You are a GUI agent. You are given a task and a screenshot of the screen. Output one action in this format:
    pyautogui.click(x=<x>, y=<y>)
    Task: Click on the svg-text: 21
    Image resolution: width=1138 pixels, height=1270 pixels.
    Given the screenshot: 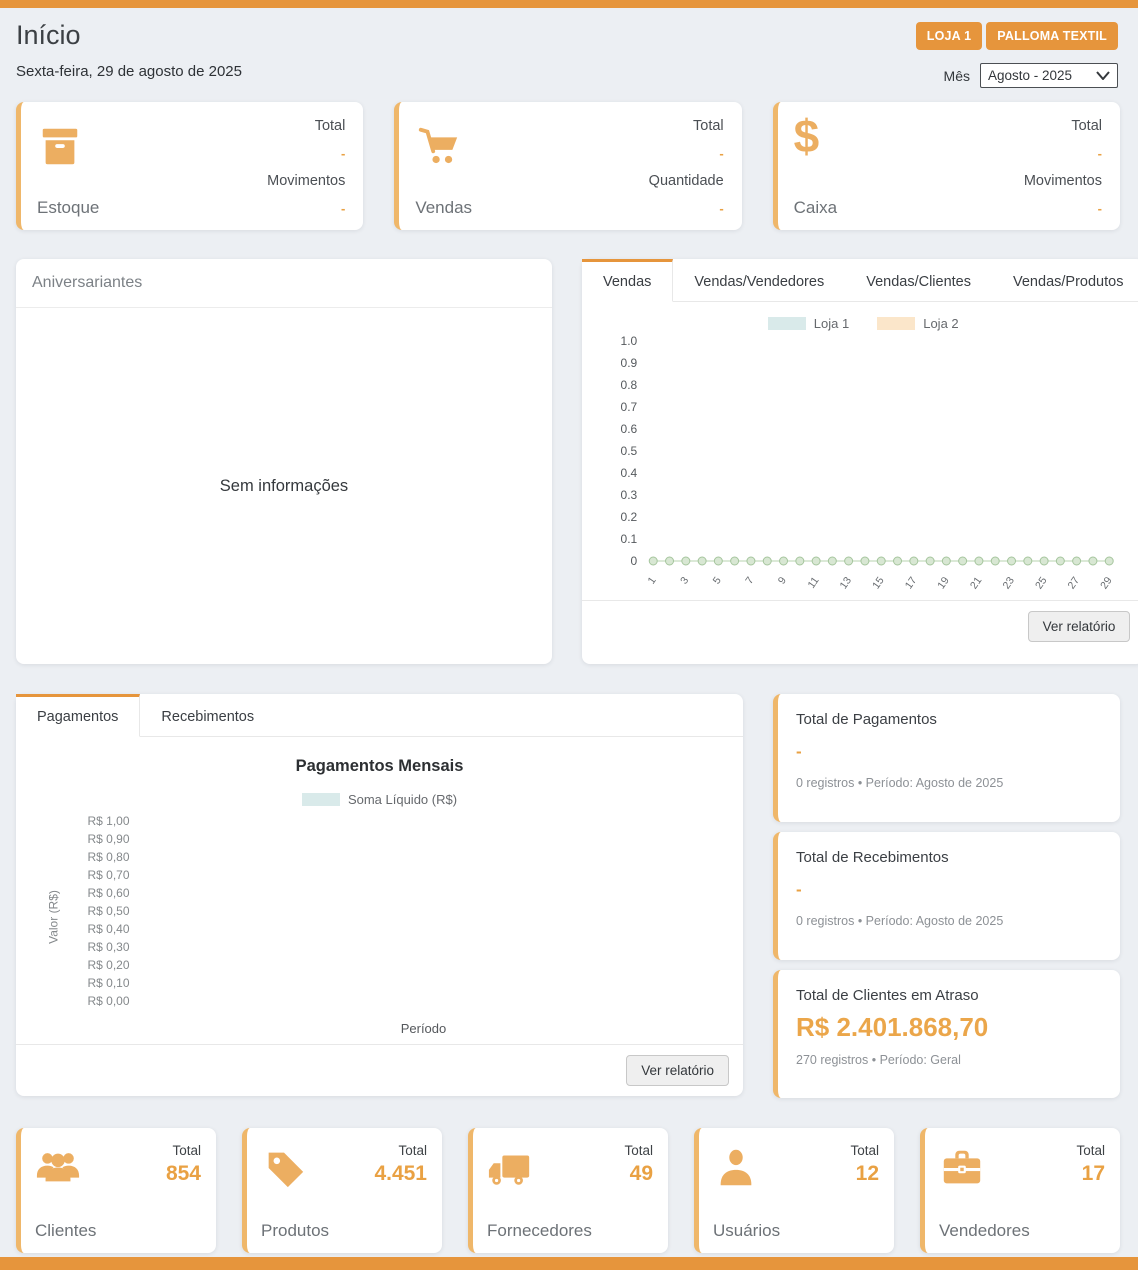 What is the action you would take?
    pyautogui.click(x=976, y=583)
    